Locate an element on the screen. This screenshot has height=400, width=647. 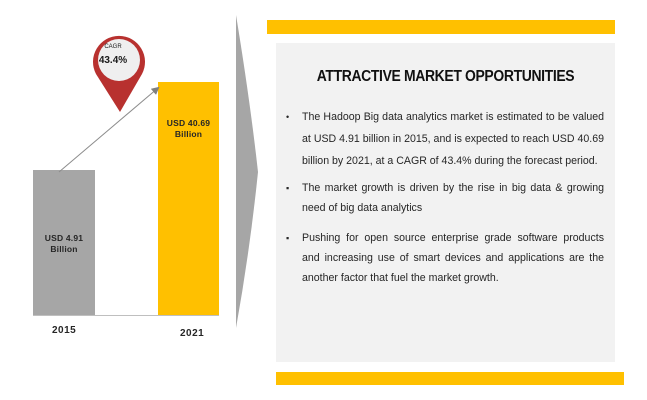
bar-value-label: USD 4.91 Billion is located at coordinates (64, 244).